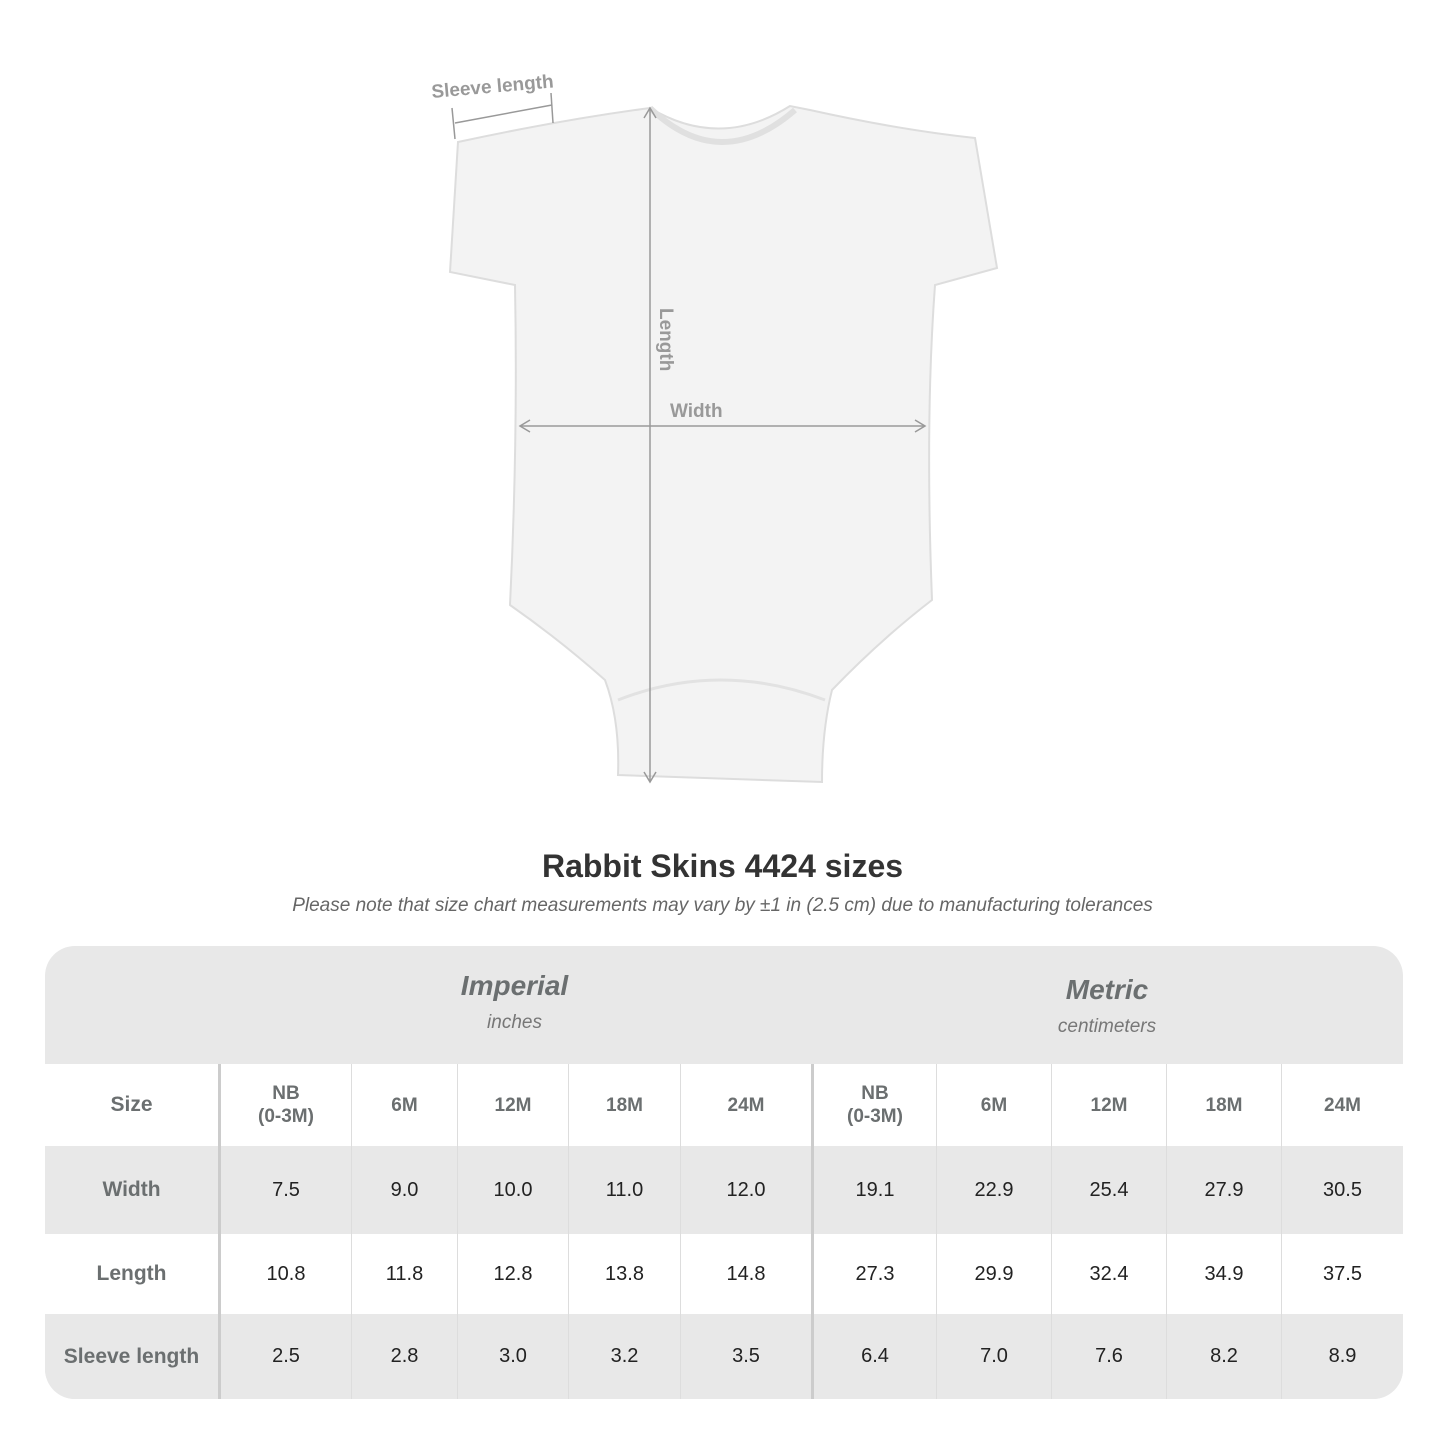  What do you see at coordinates (1223, 1274) in the screenshot?
I see `measurement-cell: 34.9` at bounding box center [1223, 1274].